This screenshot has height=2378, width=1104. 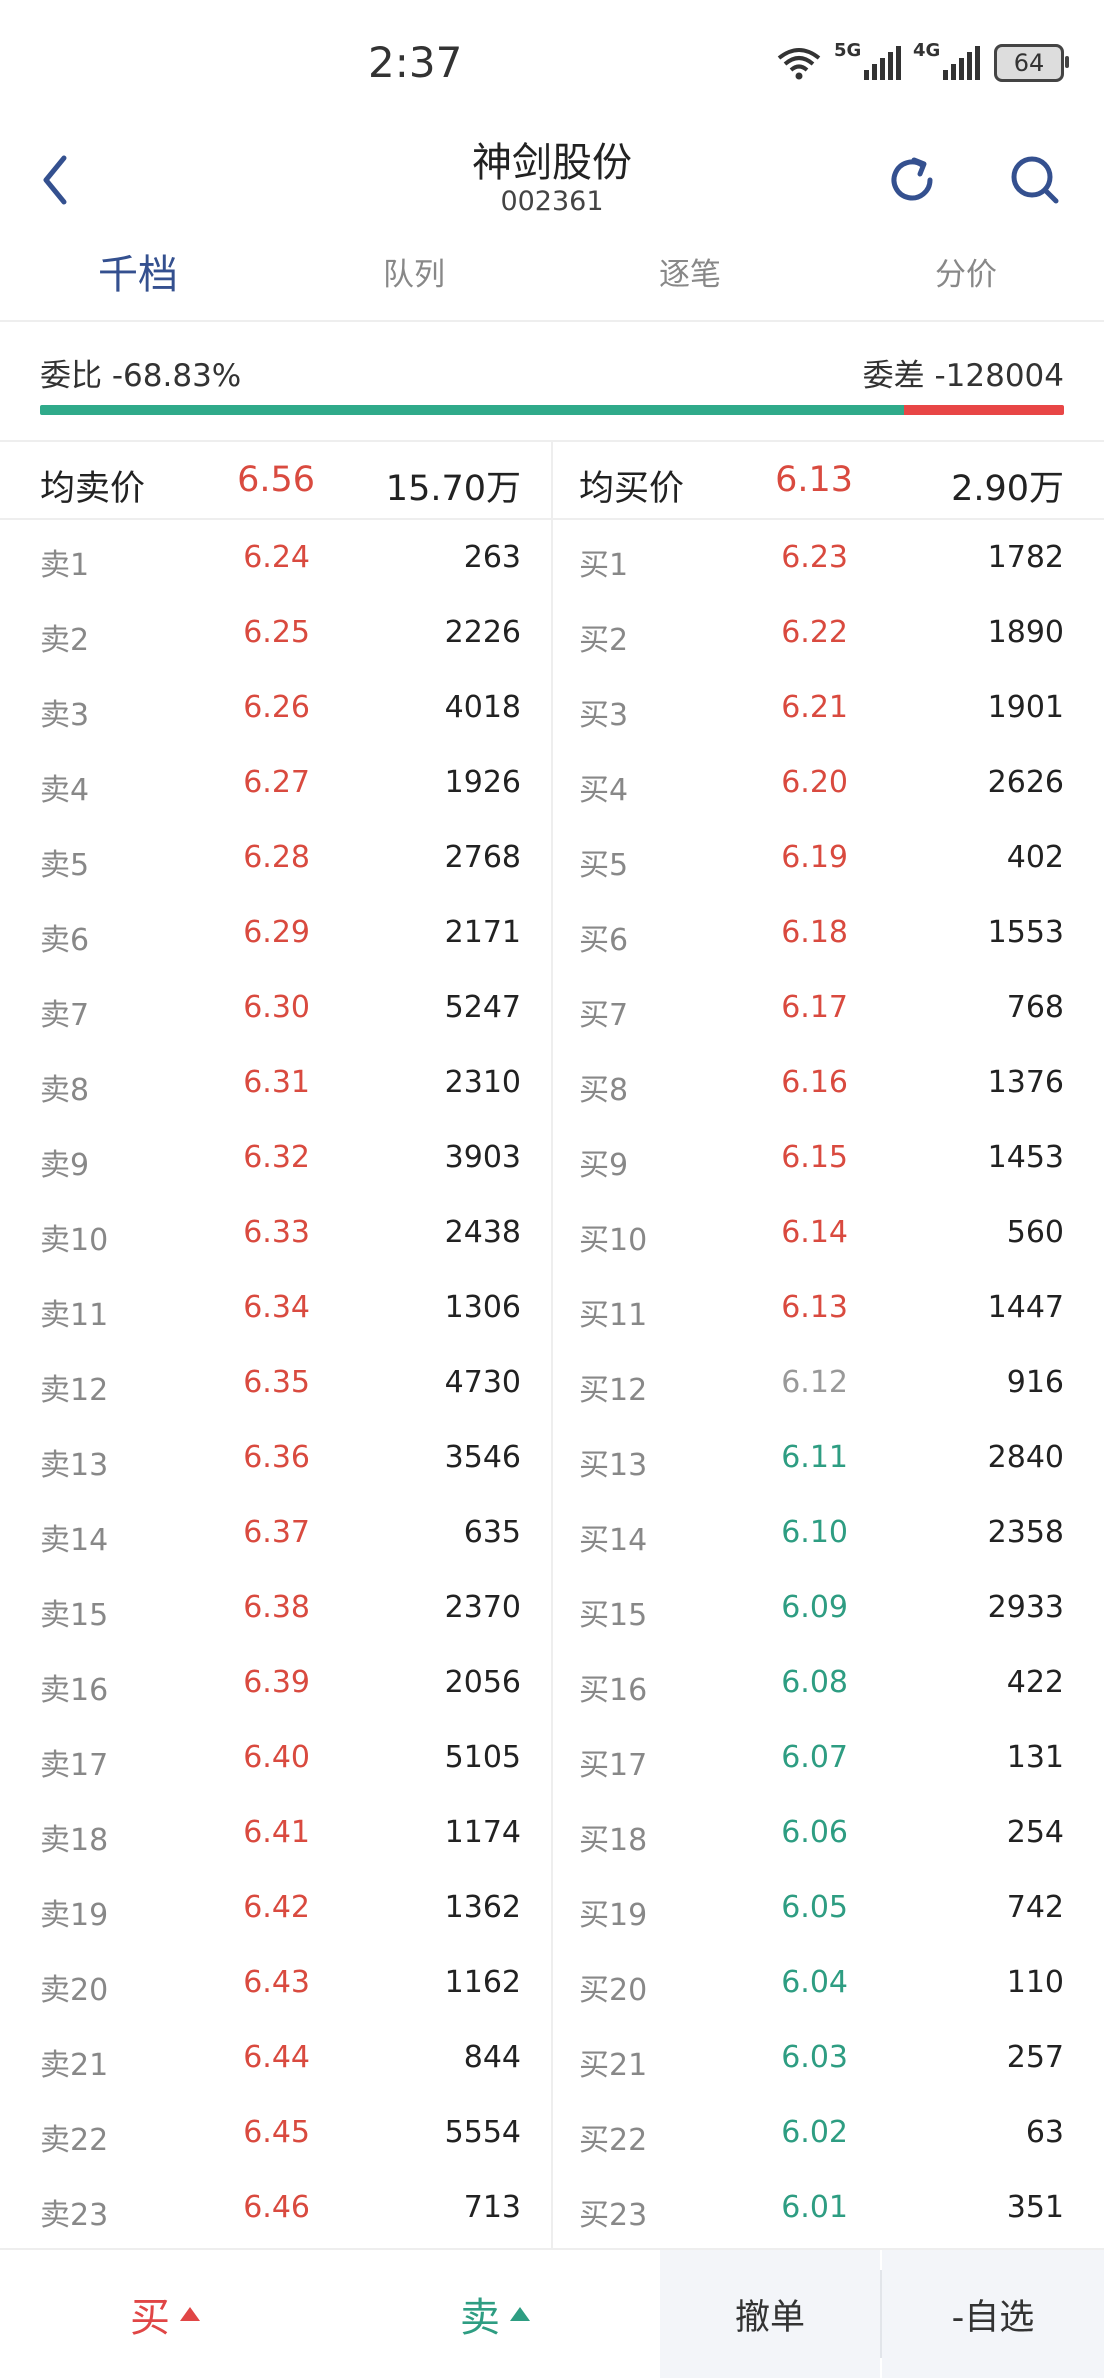 I want to click on buy-button: 买, so click(x=165, y=2314).